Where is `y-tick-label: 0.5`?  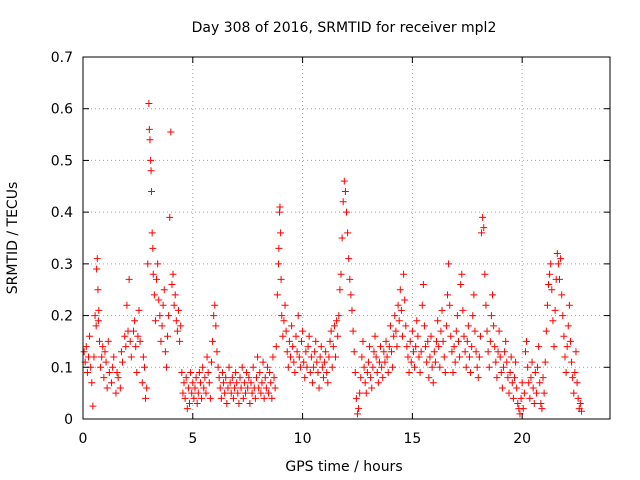
y-tick-label: 0.5 is located at coordinates (62, 161).